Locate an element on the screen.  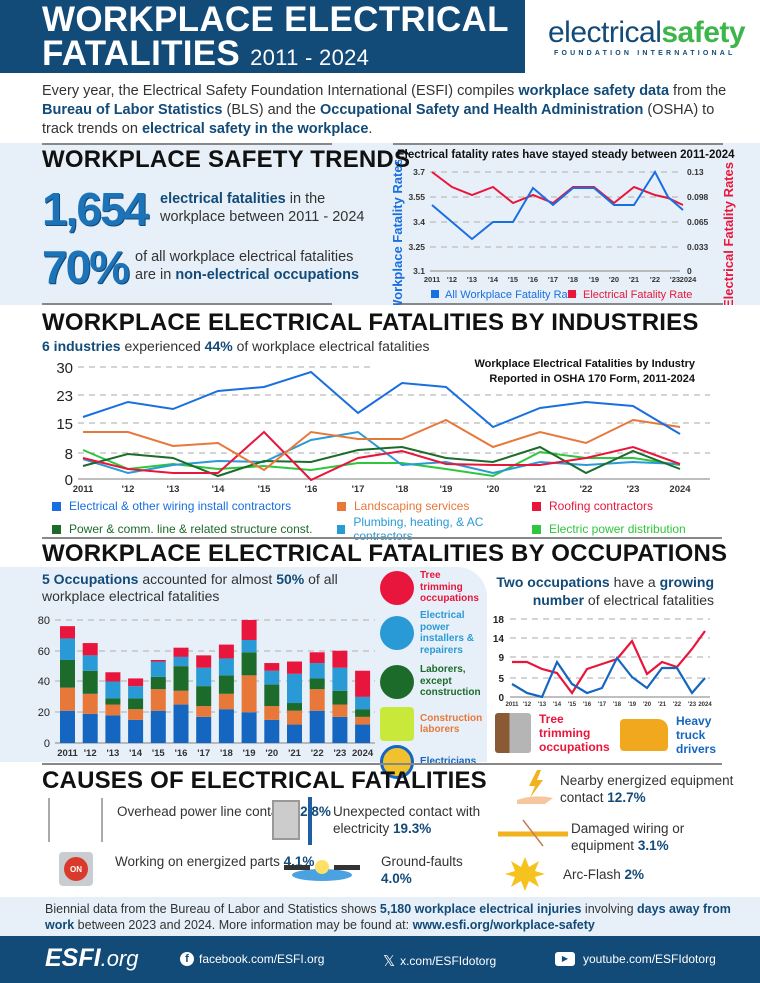
svg-text: '15 is located at coordinates (513, 279).